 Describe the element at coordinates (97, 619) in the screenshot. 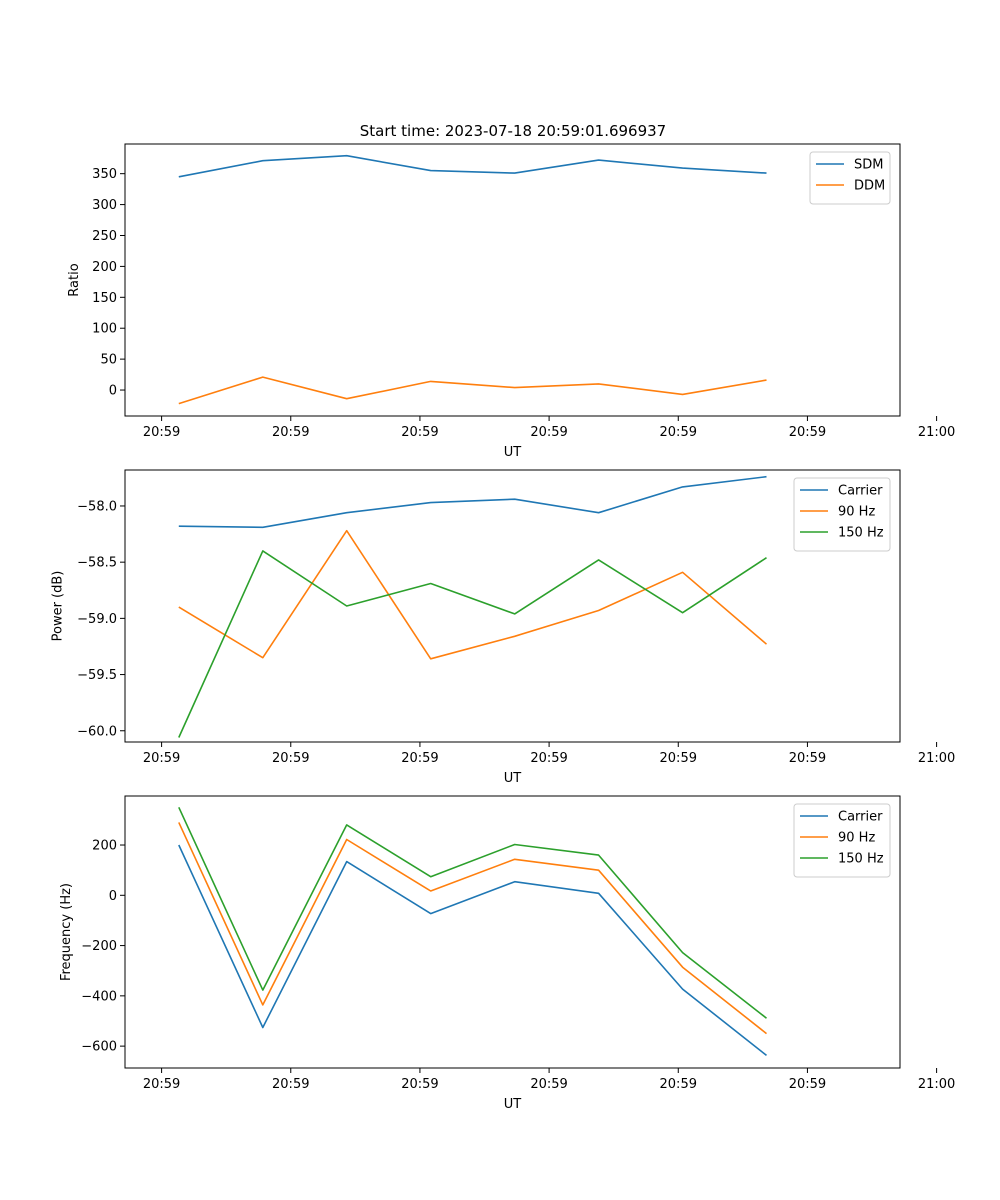

I see `y-tick-label: −59.0` at that location.